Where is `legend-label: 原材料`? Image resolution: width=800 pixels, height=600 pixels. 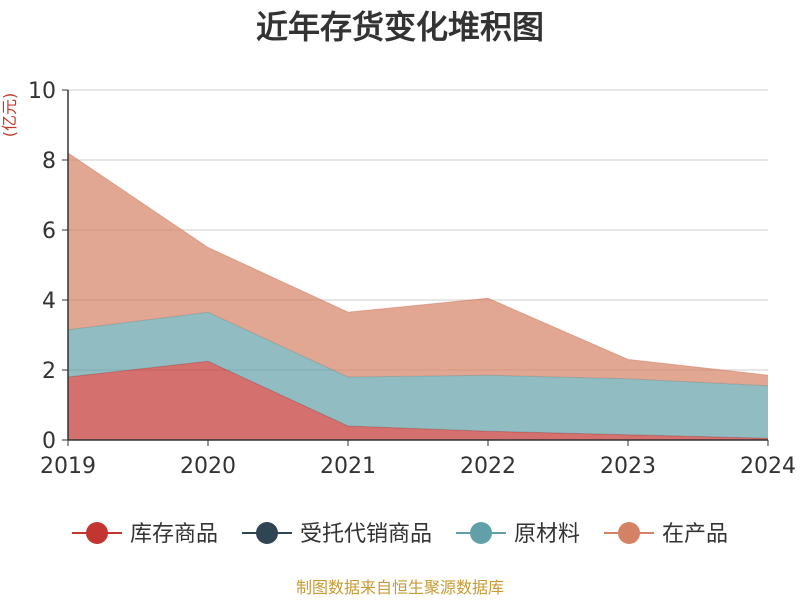 legend-label: 原材料 is located at coordinates (547, 534).